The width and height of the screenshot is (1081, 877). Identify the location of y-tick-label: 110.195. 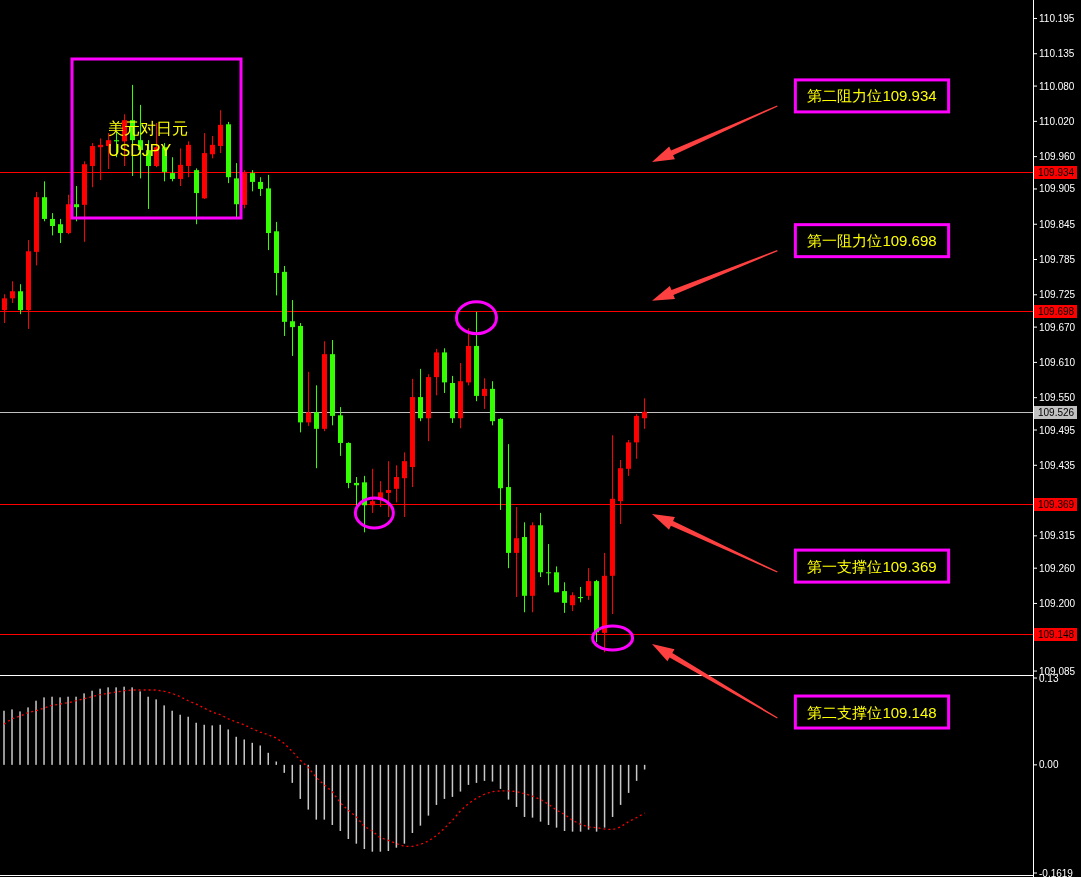
(1057, 18).